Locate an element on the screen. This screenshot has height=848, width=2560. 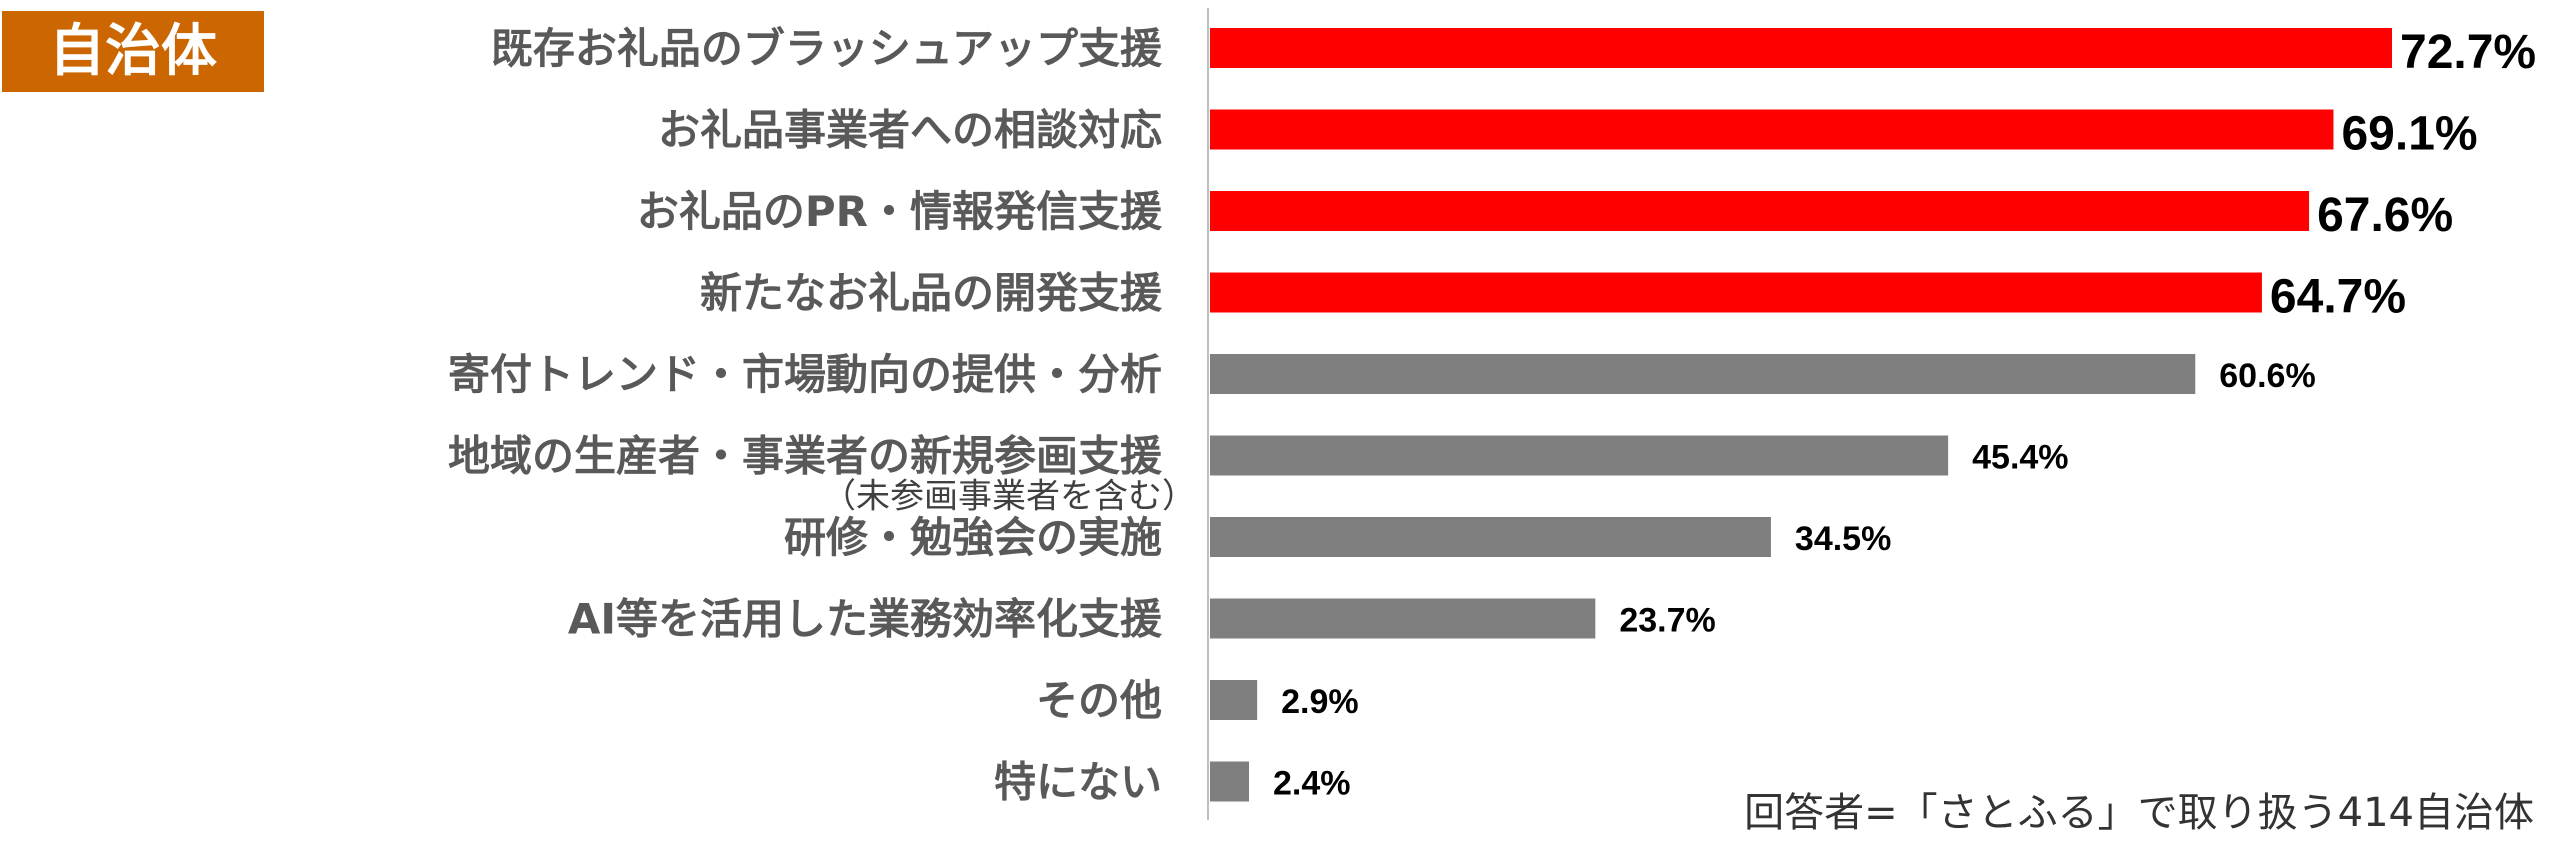
category-label: 既存お礼品のブラッシュアップ支援 is located at coordinates (827, 48).